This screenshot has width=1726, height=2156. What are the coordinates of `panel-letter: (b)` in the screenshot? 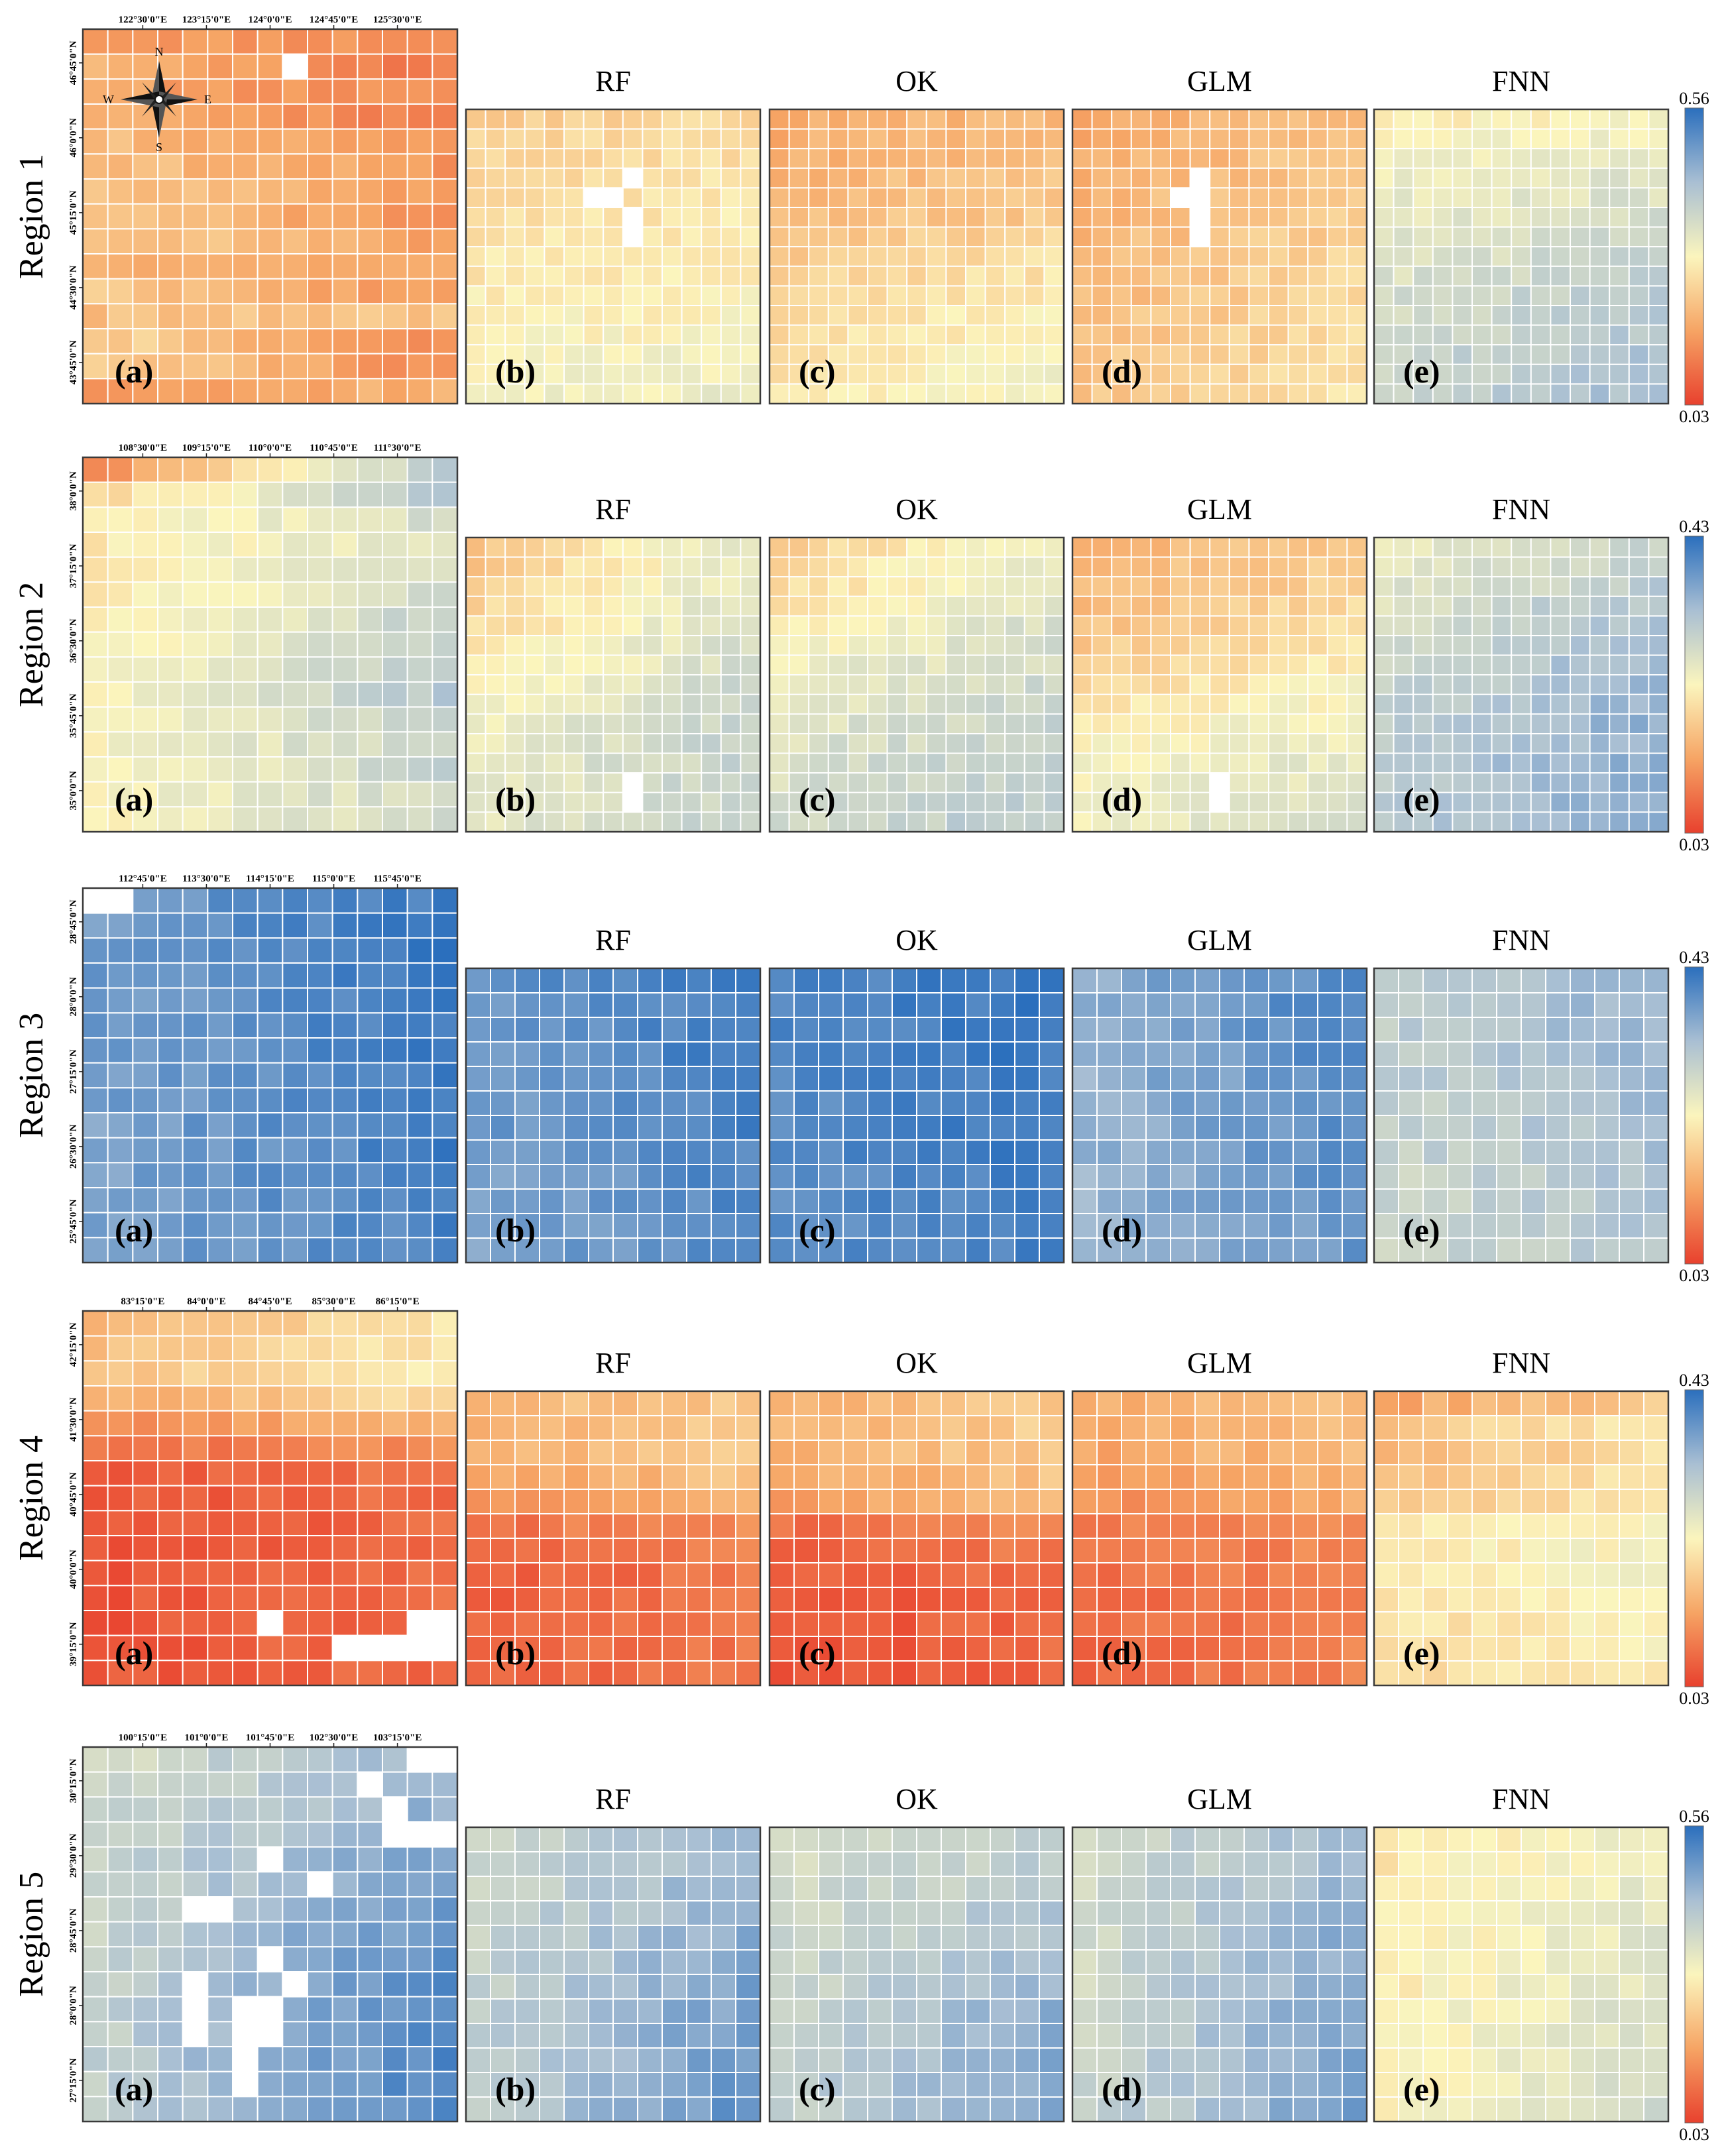 It's located at (515, 799).